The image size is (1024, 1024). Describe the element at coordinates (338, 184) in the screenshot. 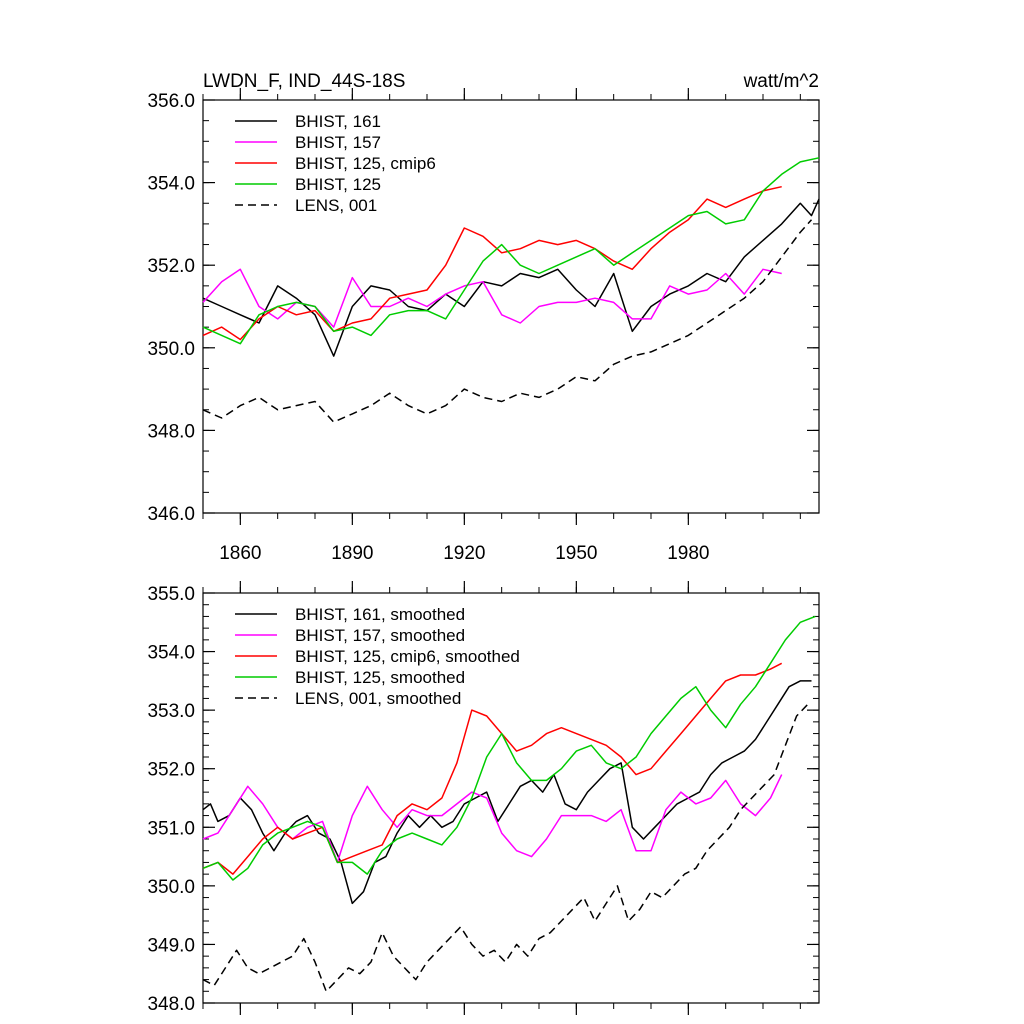

I see `legend-label: BHIST, 125` at that location.